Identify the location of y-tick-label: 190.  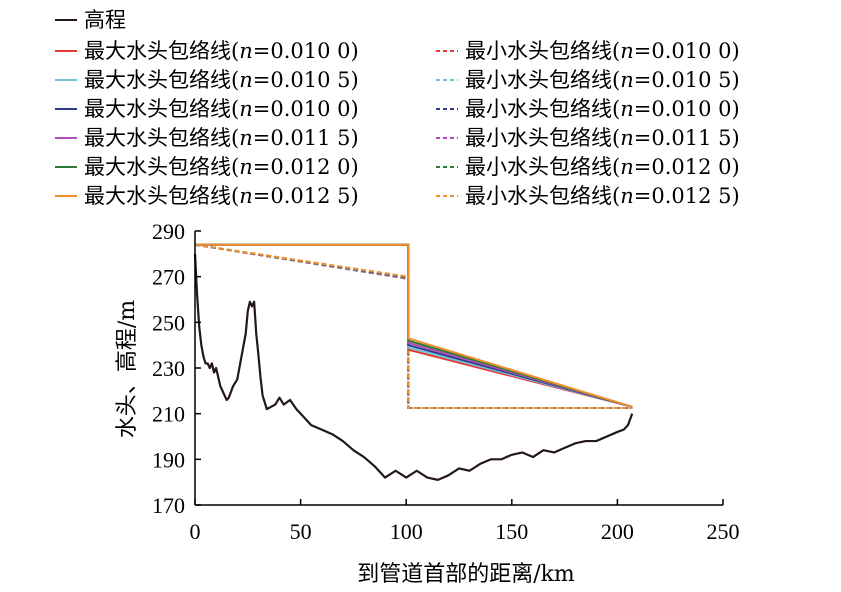
(168, 459).